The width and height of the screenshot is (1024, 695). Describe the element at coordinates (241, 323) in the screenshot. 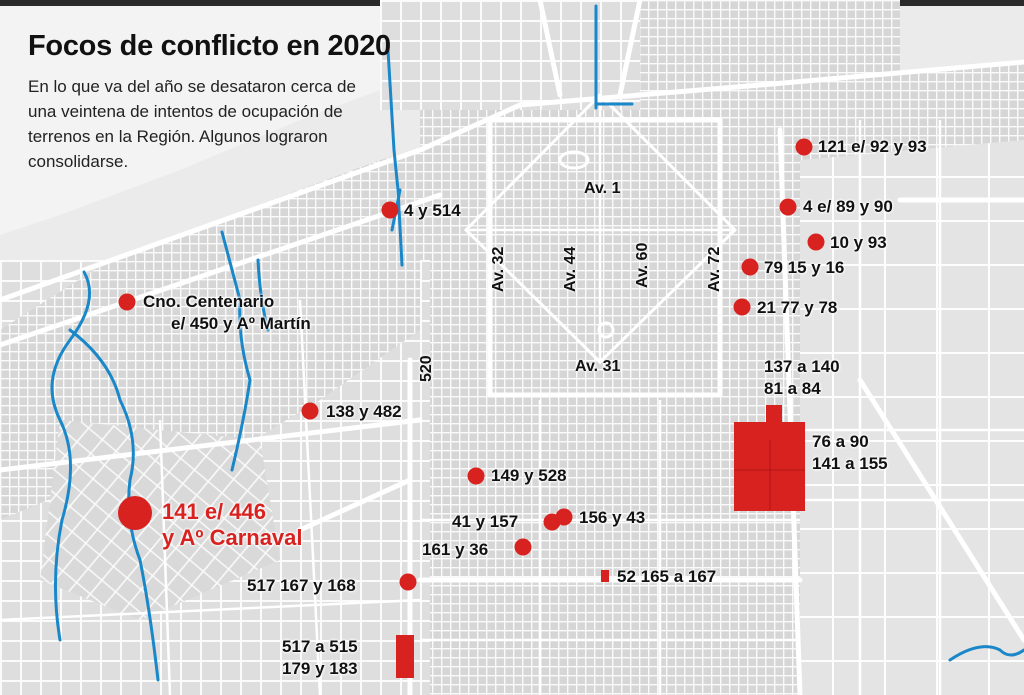

I see `label-cno-centenario-line2: e/ 450 y Aº Martín` at that location.